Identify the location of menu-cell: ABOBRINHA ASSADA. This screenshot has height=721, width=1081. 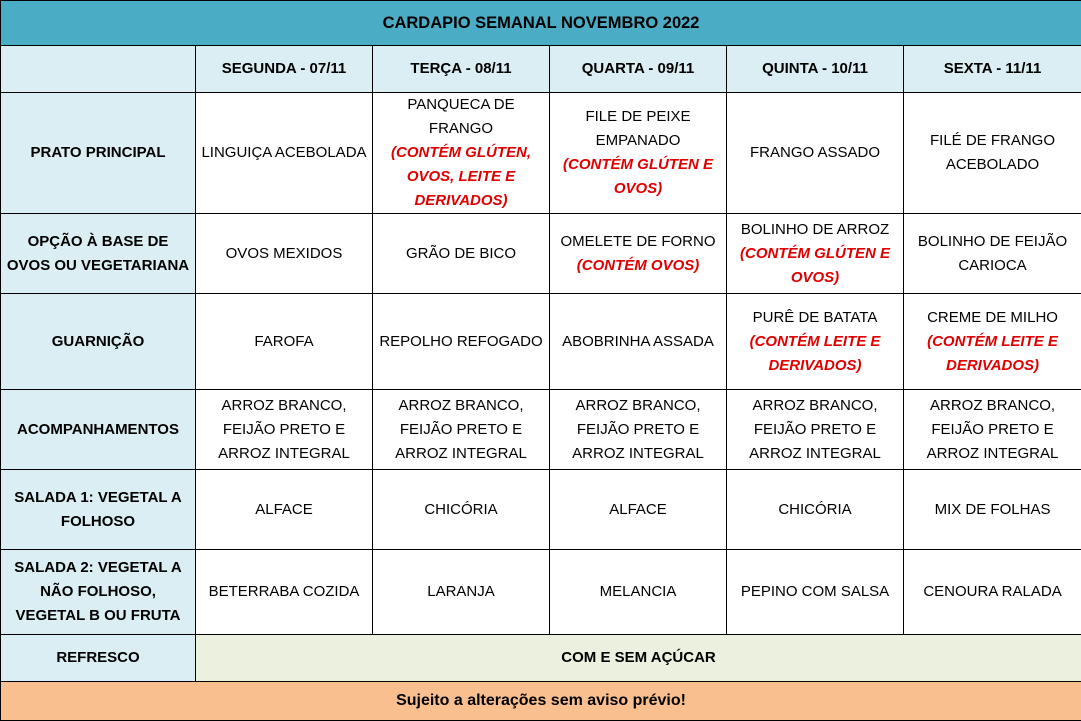
(638, 342).